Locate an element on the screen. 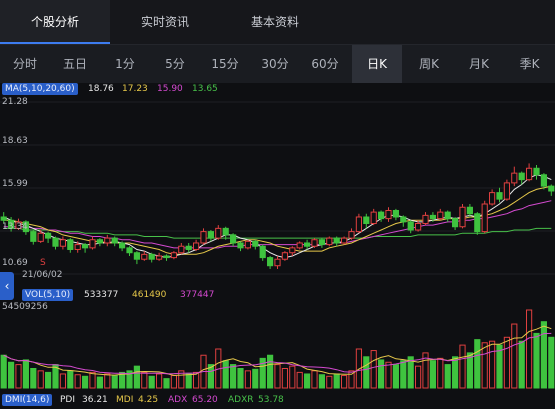  dmi-pdi-label: PDI is located at coordinates (68, 400).